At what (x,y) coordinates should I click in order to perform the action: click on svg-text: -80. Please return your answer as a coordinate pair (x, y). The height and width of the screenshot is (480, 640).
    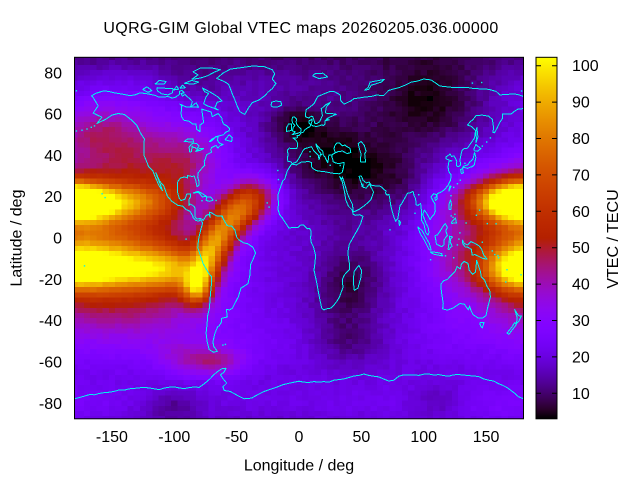
    Looking at the image, I should click on (50, 404).